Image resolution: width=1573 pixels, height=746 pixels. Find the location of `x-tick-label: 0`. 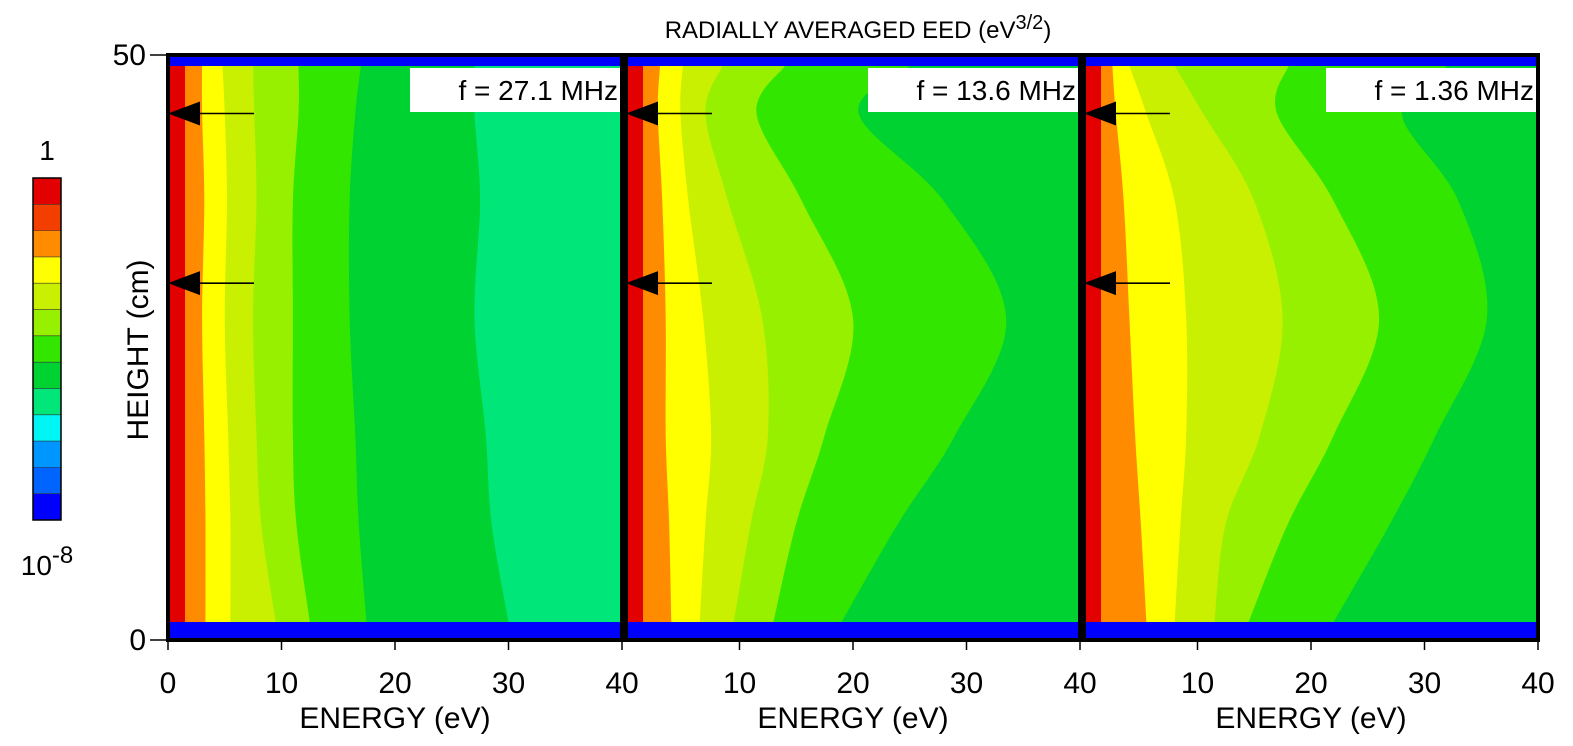

x-tick-label: 0 is located at coordinates (168, 683).